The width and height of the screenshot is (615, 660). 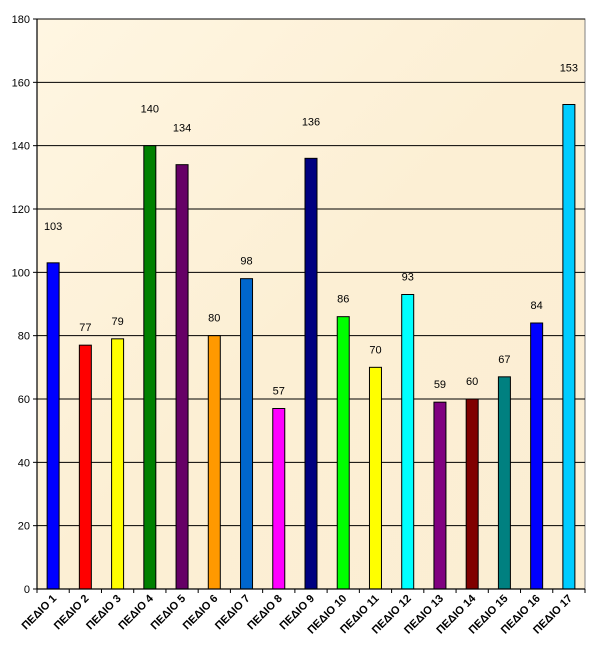 I want to click on data-label: 86, so click(x=343, y=300).